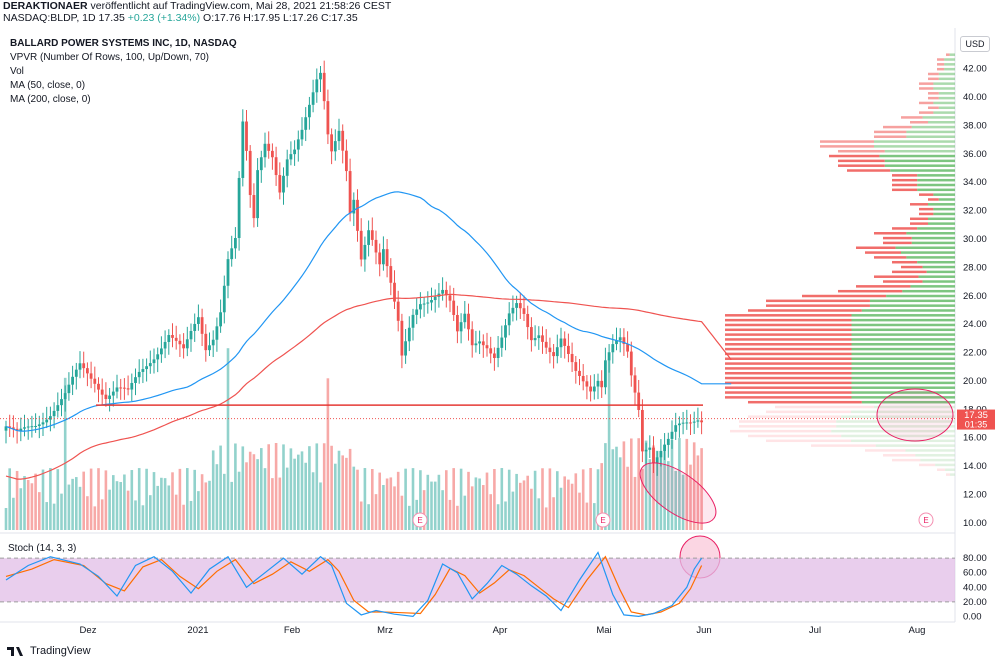 The width and height of the screenshot is (1000, 663). What do you see at coordinates (972, 616) in the screenshot?
I see `stoch-tick-label: 0.00` at bounding box center [972, 616].